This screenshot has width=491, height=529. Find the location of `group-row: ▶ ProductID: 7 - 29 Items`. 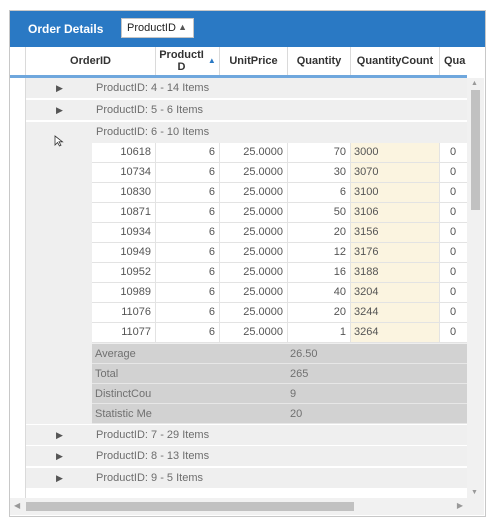

group-row: ▶ ProductID: 7 - 29 Items is located at coordinates (246, 435).